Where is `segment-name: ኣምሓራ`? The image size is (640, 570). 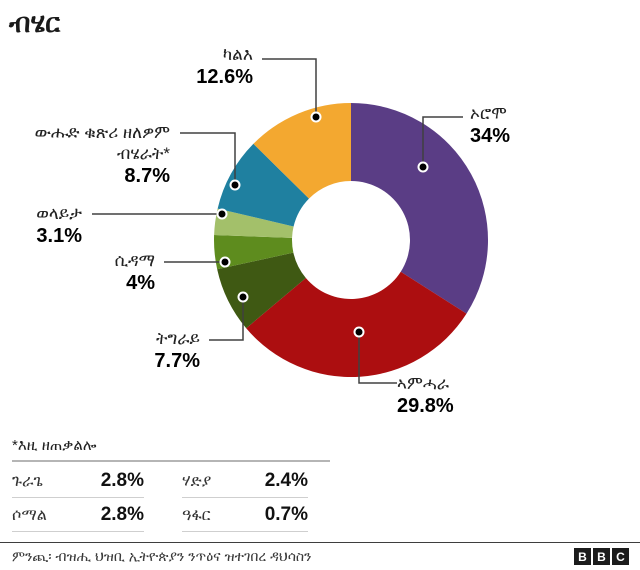 segment-name: ኣምሓራ is located at coordinates (423, 383).